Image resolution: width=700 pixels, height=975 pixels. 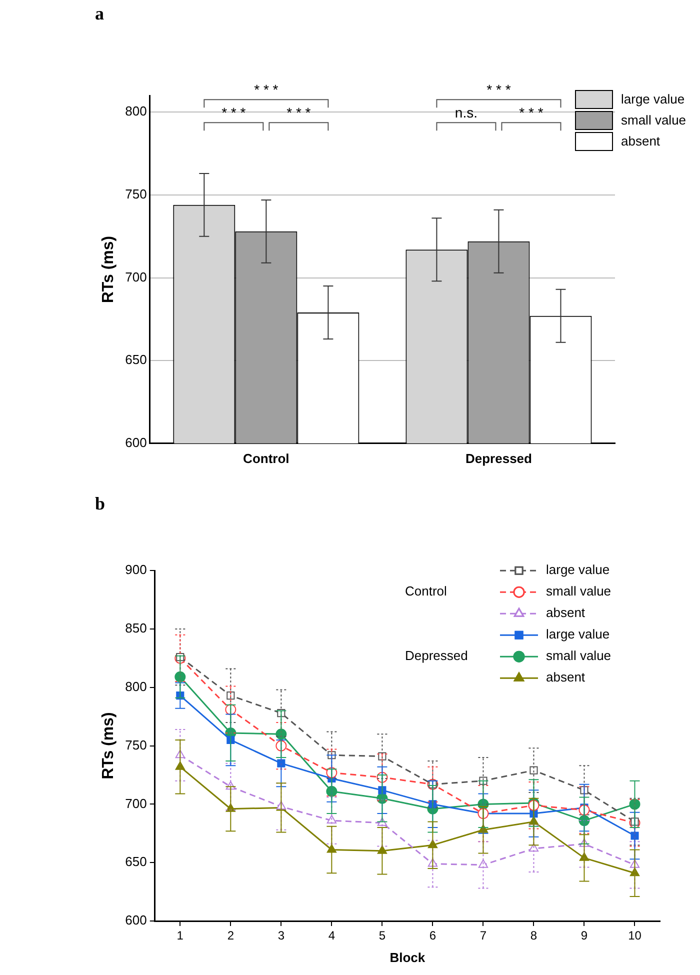 I want to click on chart-title: a, so click(x=99, y=13).